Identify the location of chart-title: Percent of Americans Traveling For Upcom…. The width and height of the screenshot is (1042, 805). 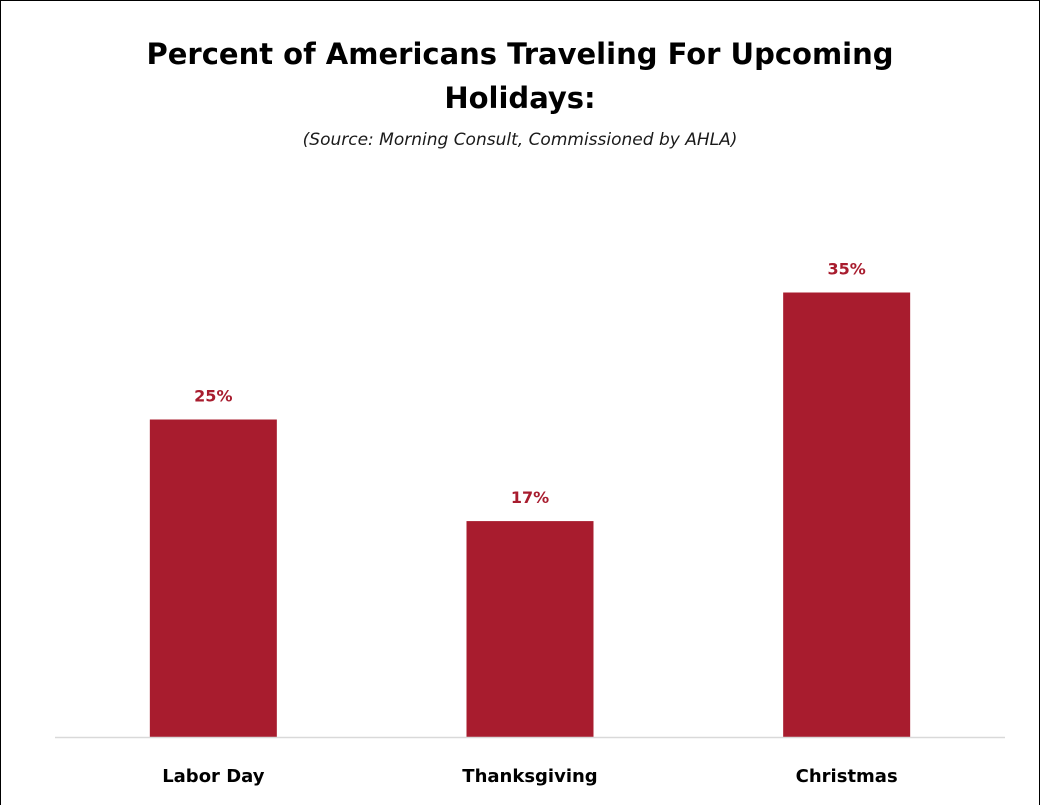
(520, 76).